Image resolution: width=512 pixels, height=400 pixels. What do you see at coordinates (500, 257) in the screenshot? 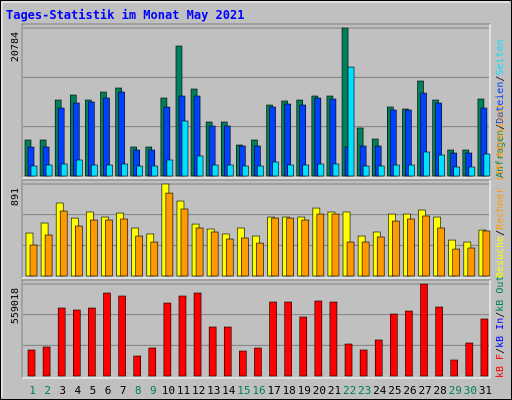
I see `legend-entry: Besuche` at bounding box center [500, 257].